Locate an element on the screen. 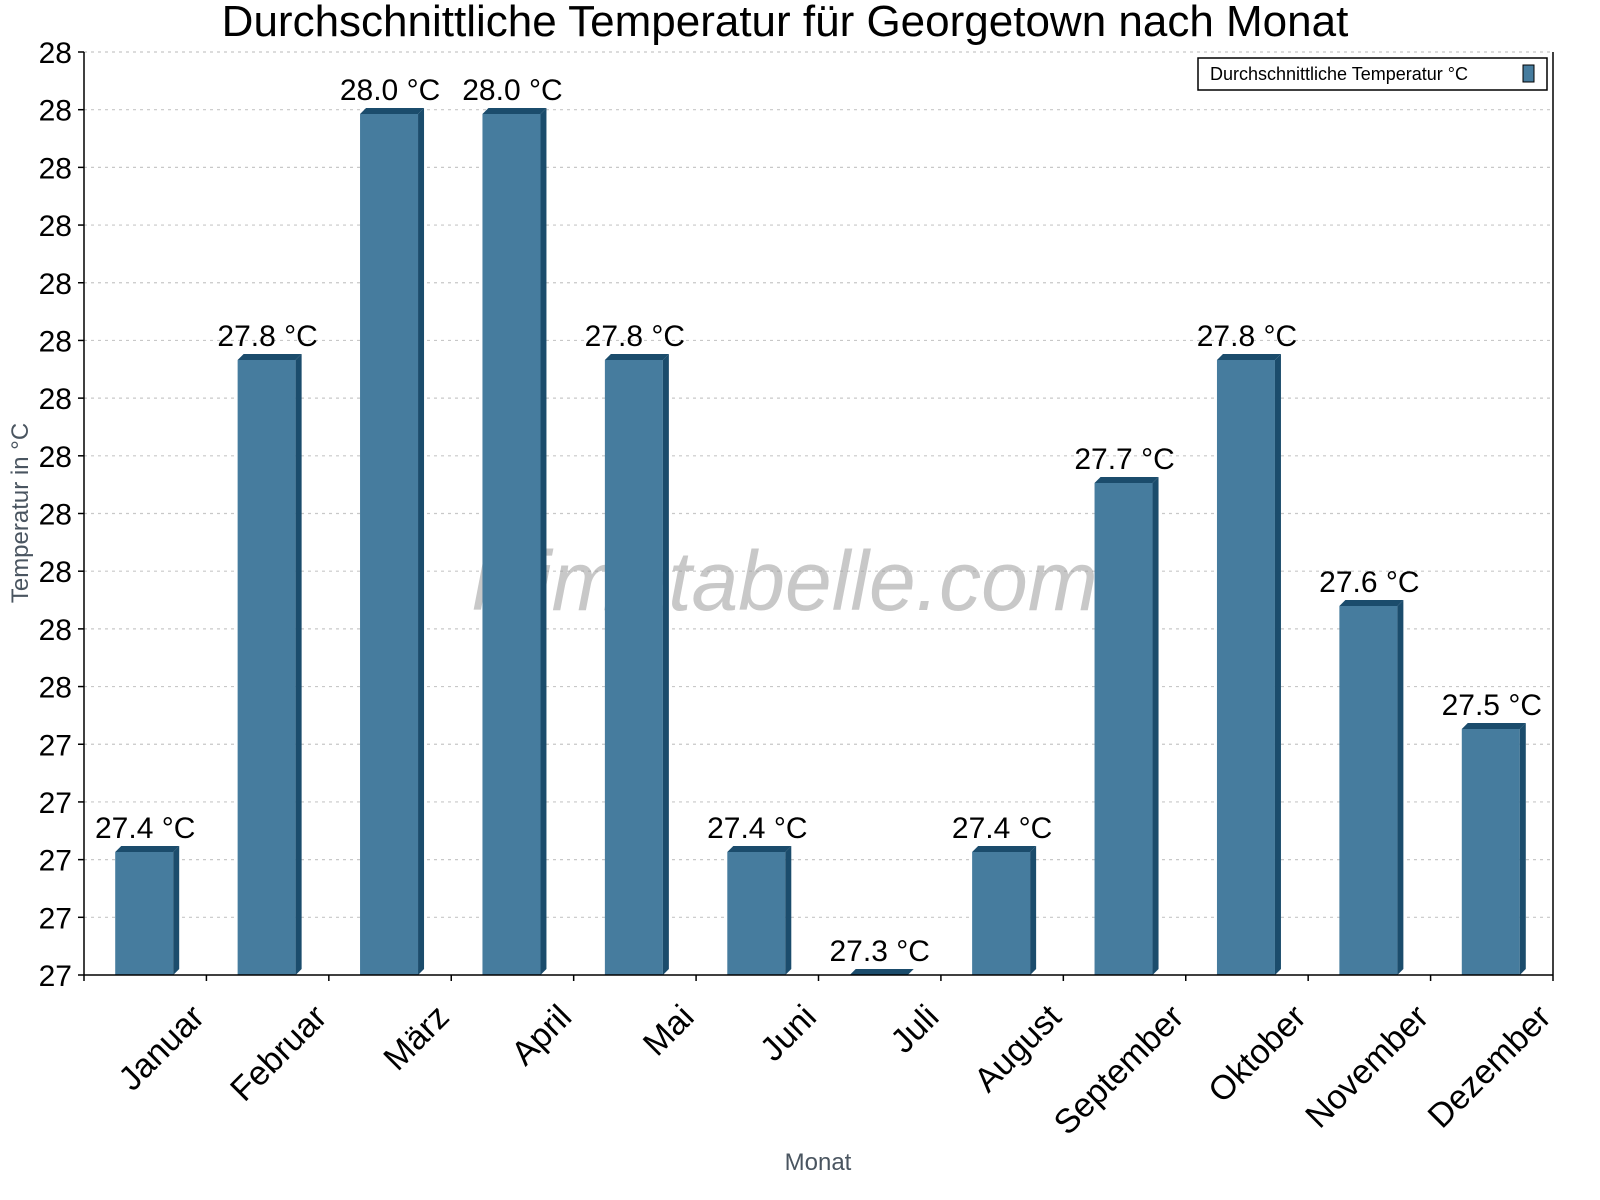 The width and height of the screenshot is (1600, 1200). legend-box is located at coordinates (1372, 74).